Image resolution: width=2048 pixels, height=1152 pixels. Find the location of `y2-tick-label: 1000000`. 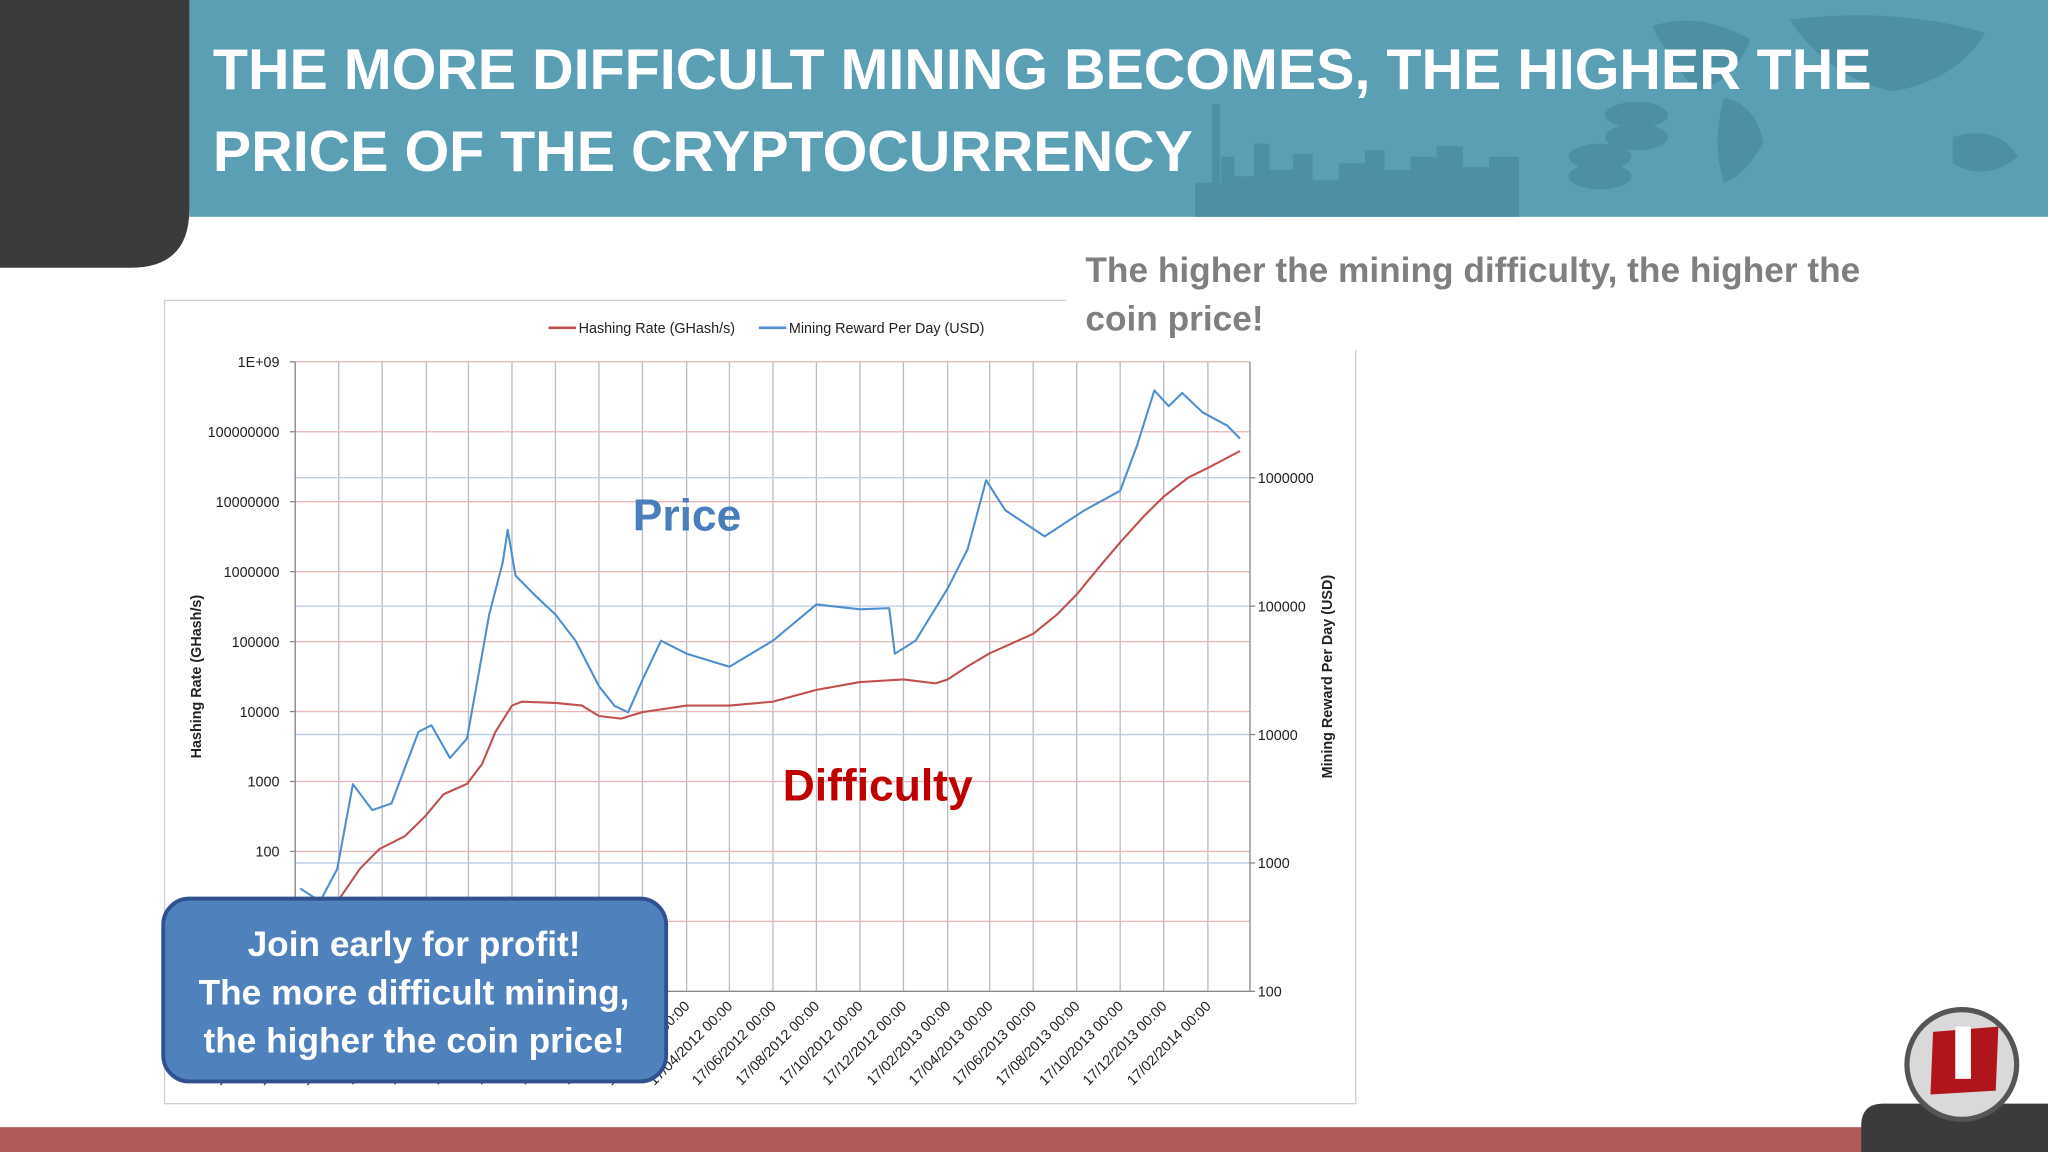

y2-tick-label: 1000000 is located at coordinates (1286, 479).